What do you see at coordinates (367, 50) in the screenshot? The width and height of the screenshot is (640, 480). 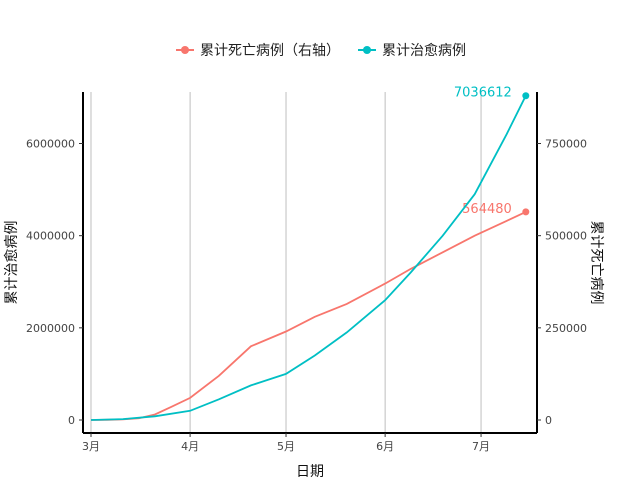 I see `legend-key-recovered` at bounding box center [367, 50].